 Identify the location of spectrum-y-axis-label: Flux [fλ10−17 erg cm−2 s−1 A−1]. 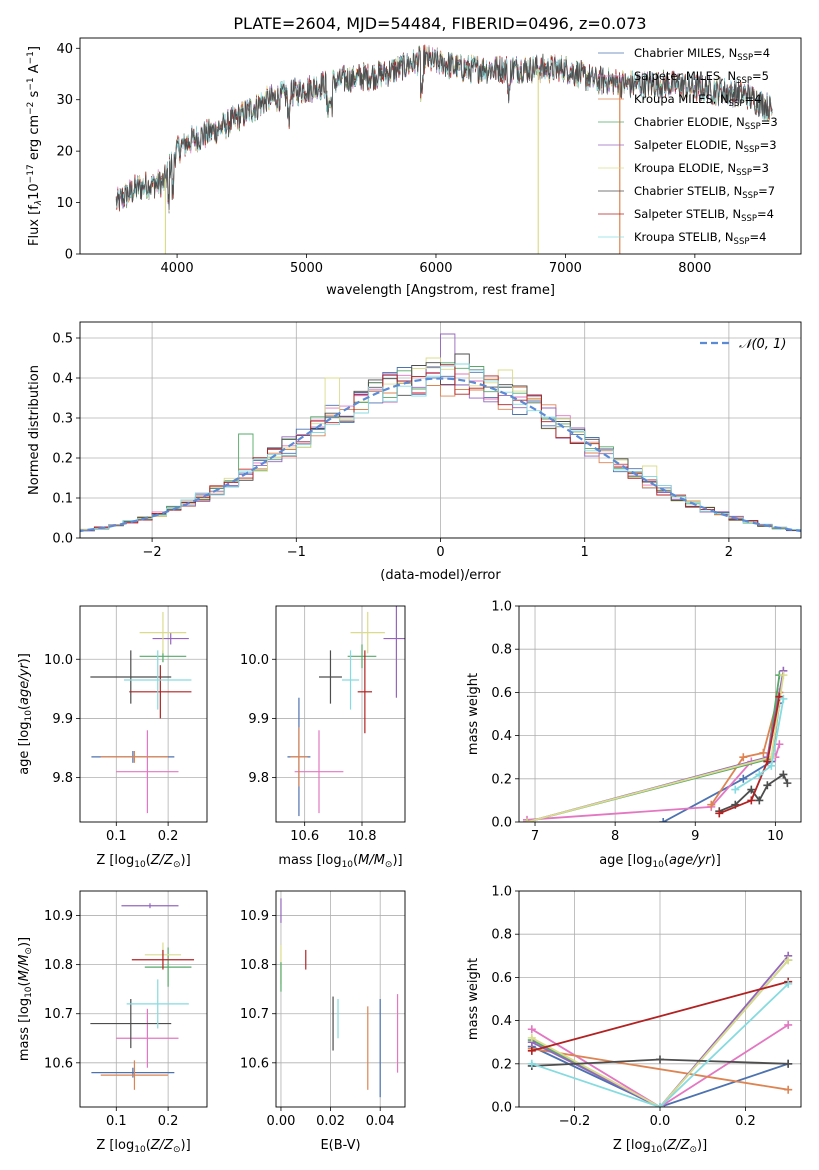
(35, 146).